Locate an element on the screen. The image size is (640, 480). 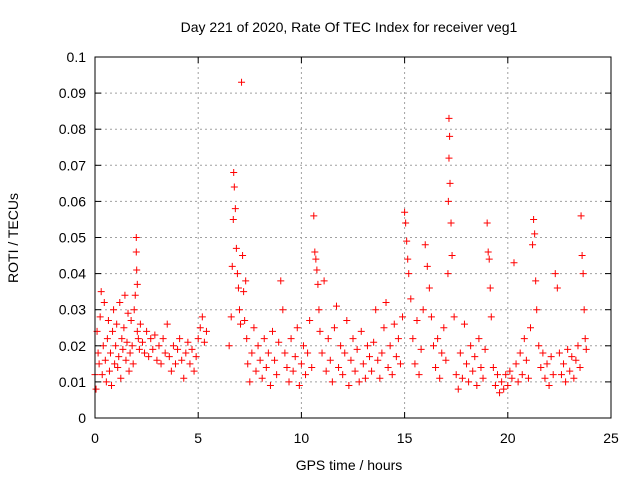
x-tick-label: 10 is located at coordinates (302, 438).